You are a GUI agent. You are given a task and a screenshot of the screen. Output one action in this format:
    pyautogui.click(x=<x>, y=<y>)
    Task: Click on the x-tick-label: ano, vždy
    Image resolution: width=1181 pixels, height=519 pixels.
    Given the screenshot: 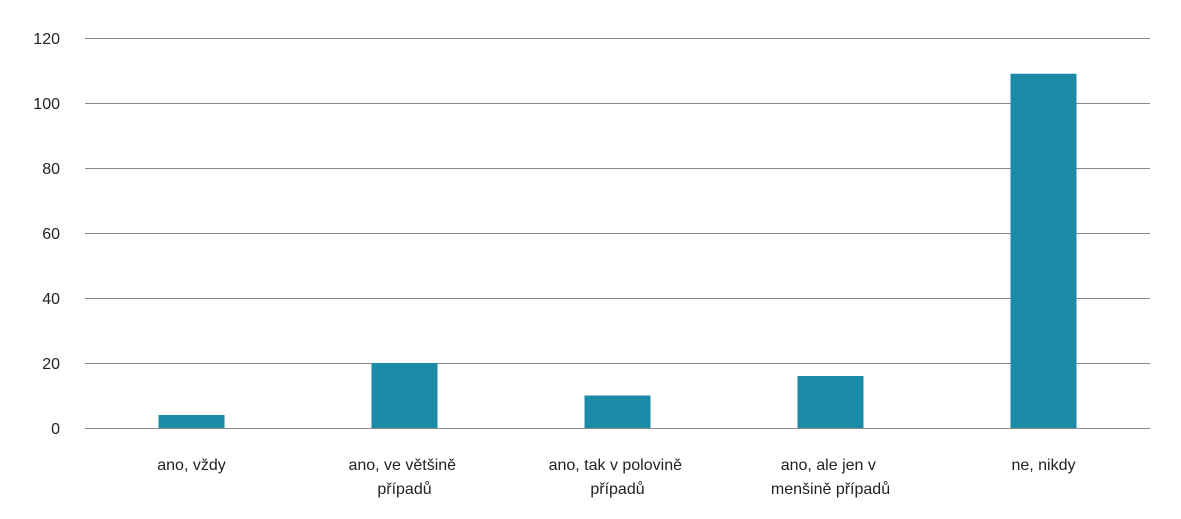 What is the action you would take?
    pyautogui.click(x=191, y=465)
    